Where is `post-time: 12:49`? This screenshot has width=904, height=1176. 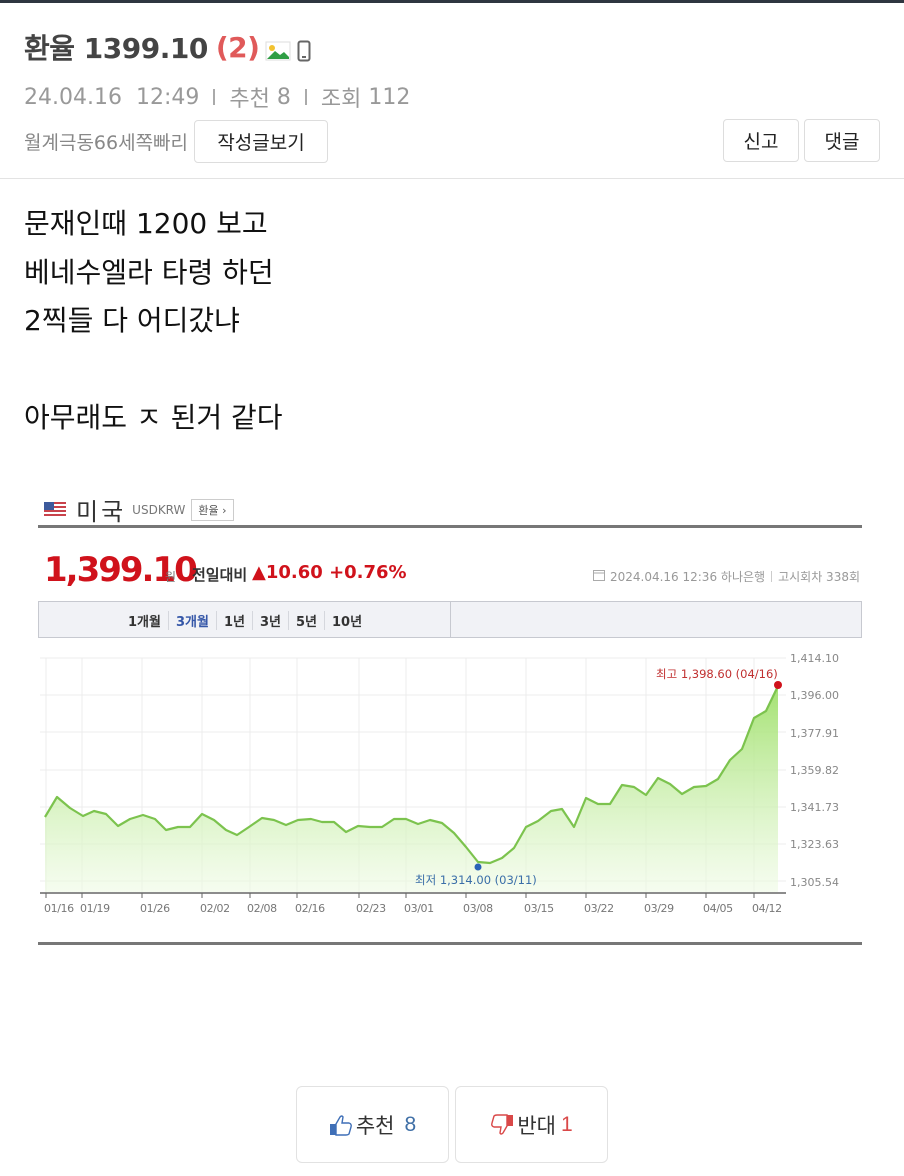 post-time: 12:49 is located at coordinates (167, 97).